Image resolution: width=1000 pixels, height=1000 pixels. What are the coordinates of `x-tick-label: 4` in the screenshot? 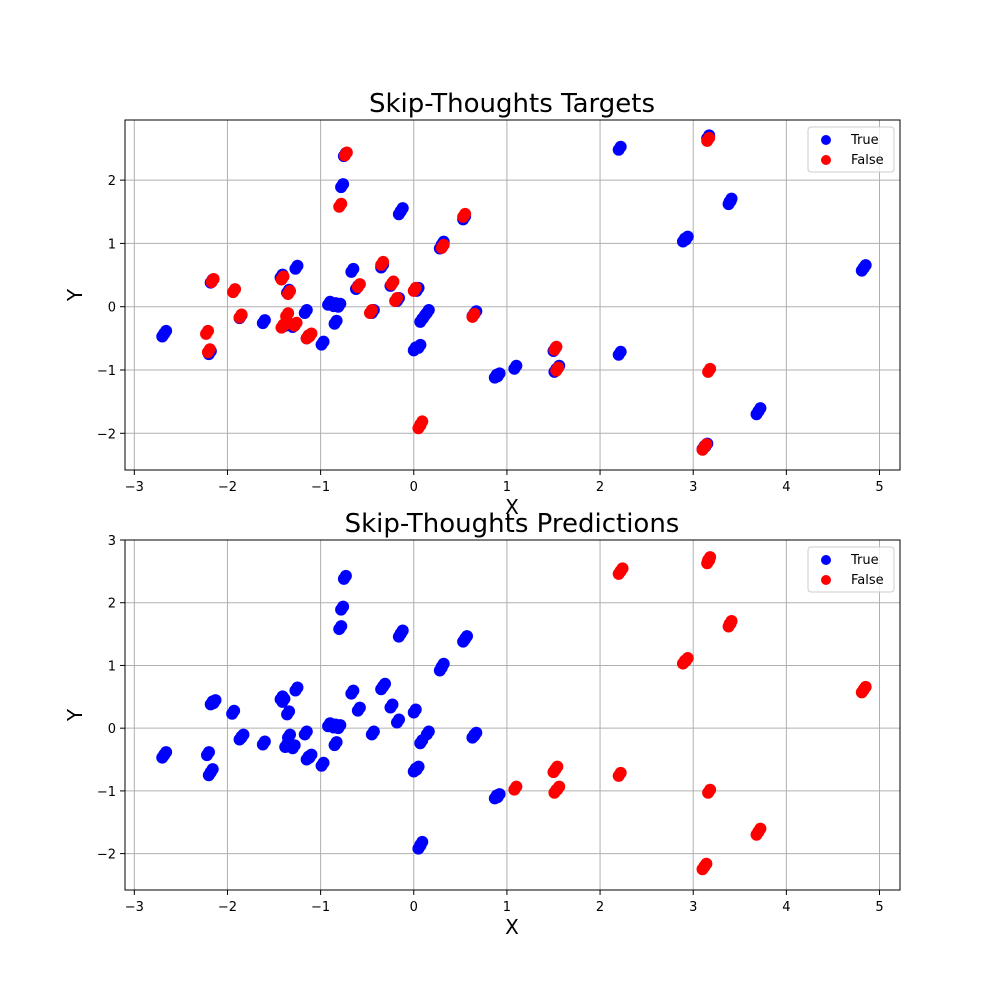 It's located at (786, 487).